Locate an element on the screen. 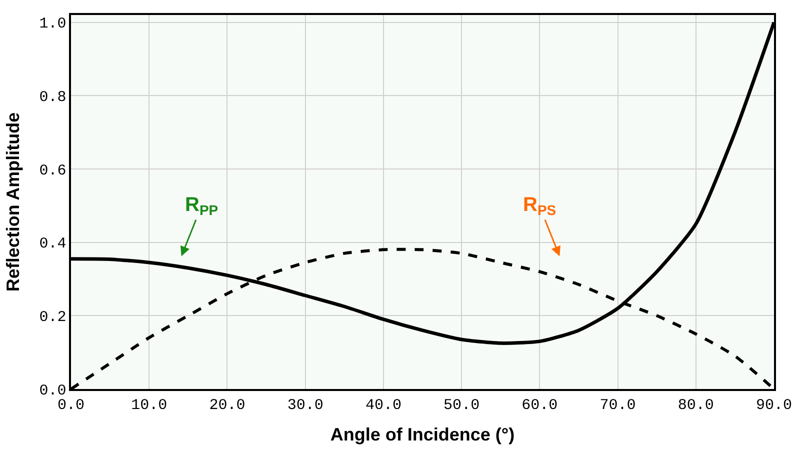  y-tick-label: 0.8 is located at coordinates (52, 97).